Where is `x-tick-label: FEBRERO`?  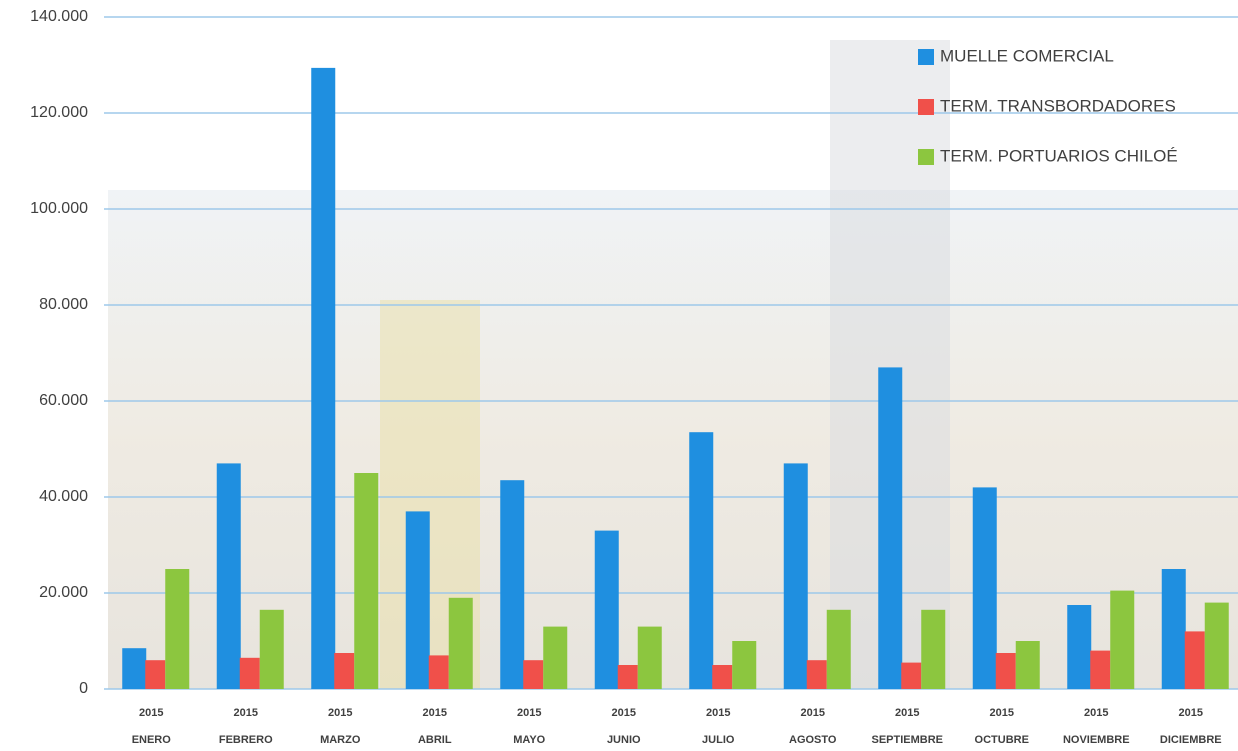
x-tick-label: FEBRERO is located at coordinates (246, 740).